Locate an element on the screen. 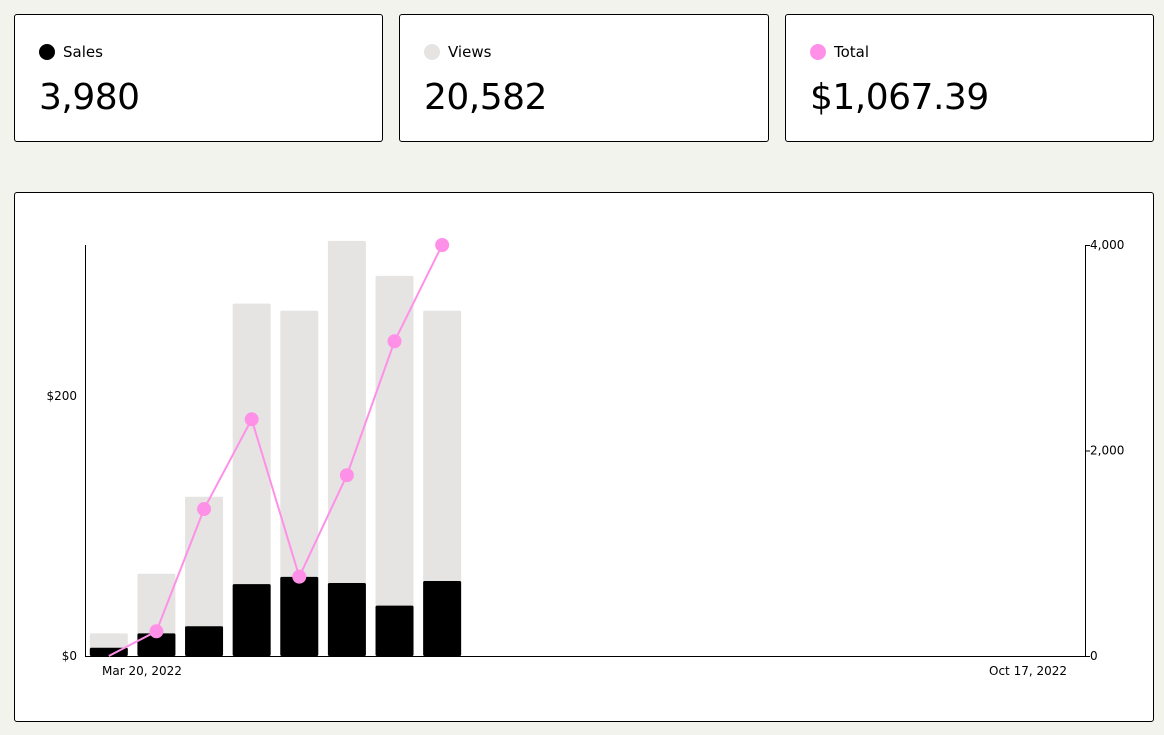  total-label: Total is located at coordinates (852, 52).